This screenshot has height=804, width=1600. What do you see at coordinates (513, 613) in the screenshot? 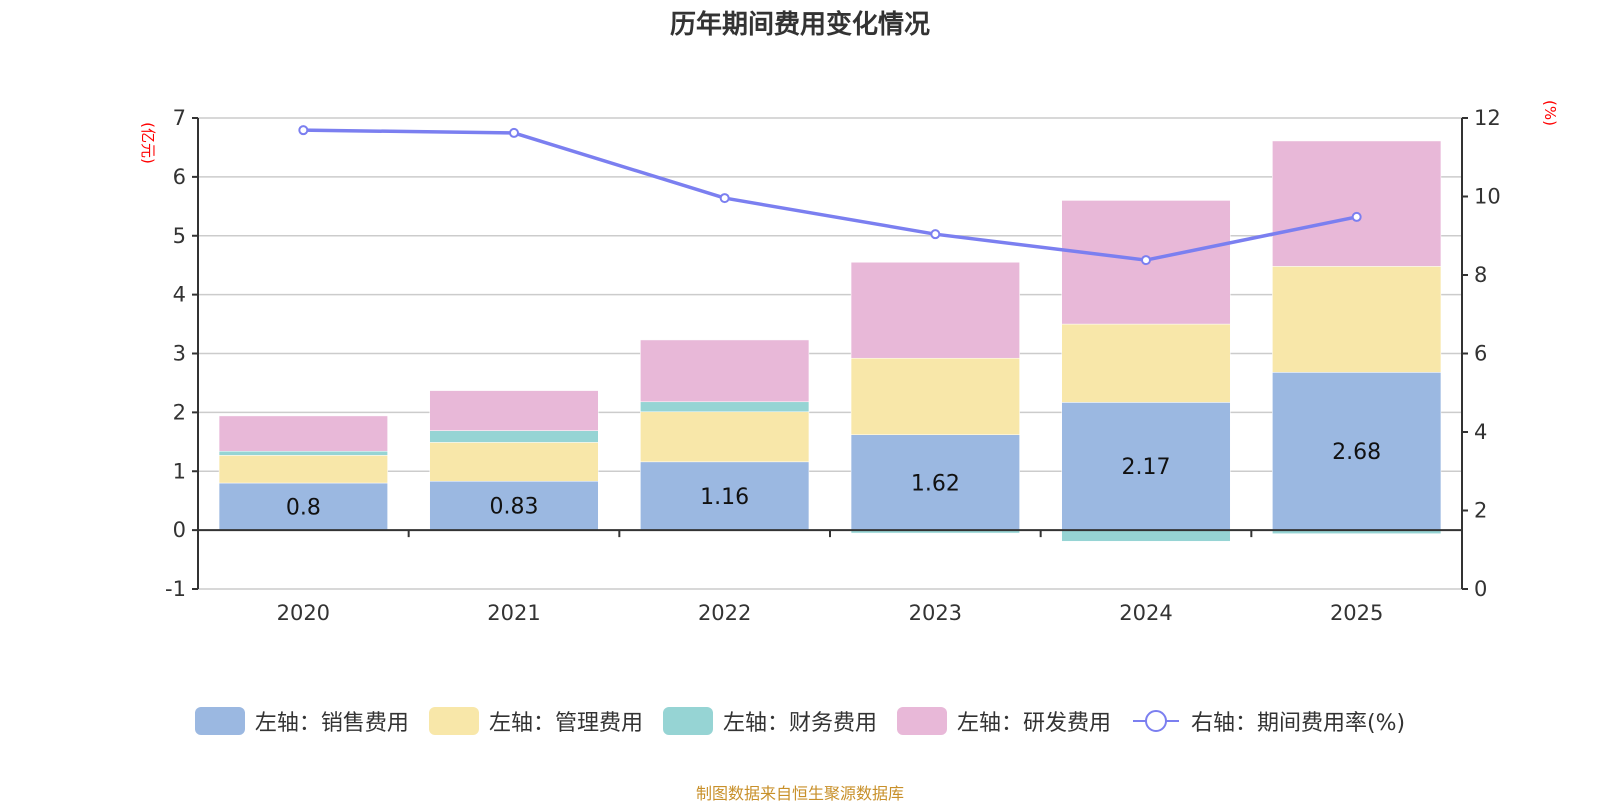
I see `x-axis-category-label: 2021` at bounding box center [513, 613].